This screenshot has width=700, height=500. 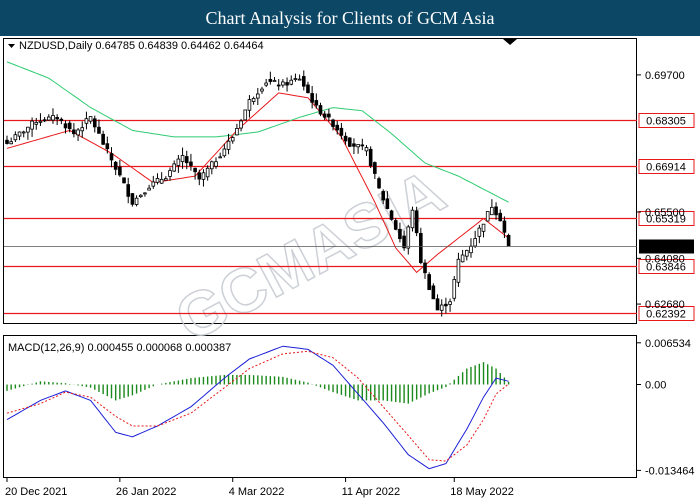 I want to click on macd-tick-label: 0.006534, so click(x=668, y=344).